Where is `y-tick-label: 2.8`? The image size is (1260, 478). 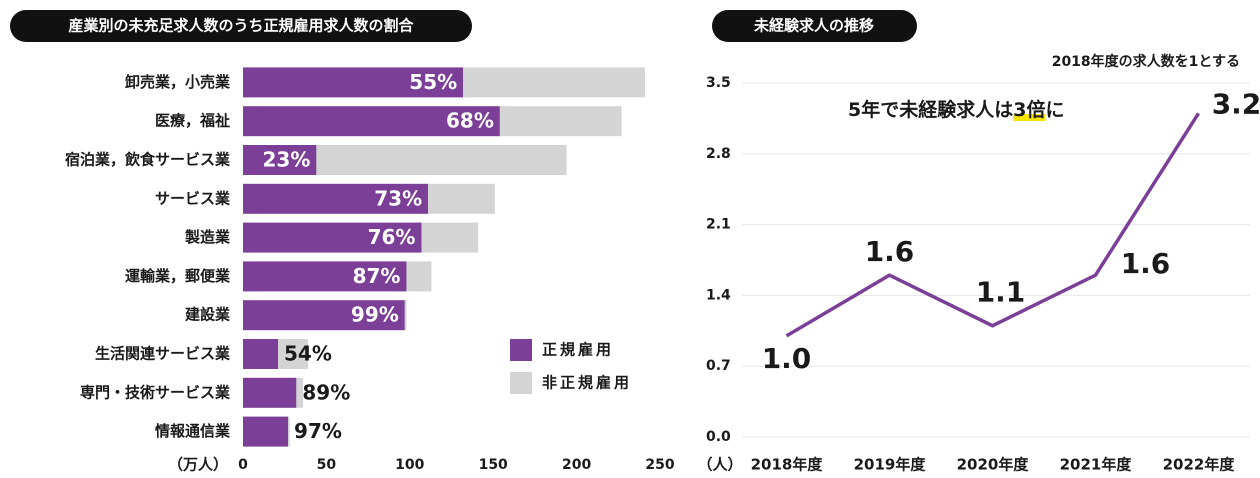
y-tick-label: 2.8 is located at coordinates (718, 154).